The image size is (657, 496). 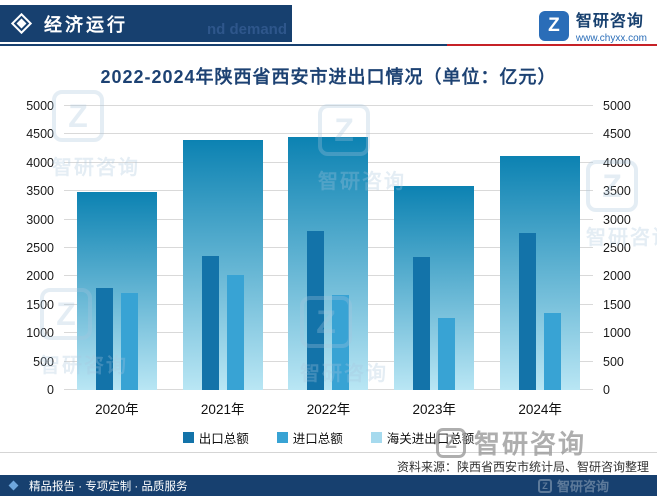 I want to click on watermark: Z 智研咨询, so click(x=573, y=485).